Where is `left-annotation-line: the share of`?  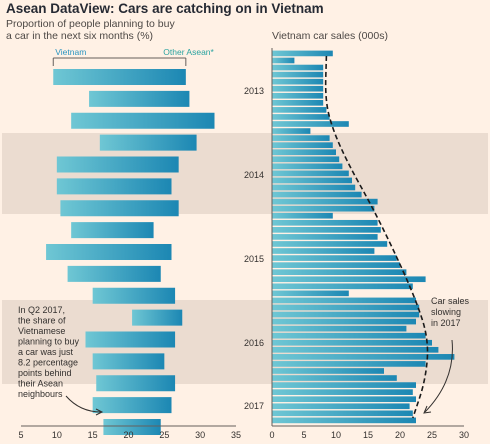 left-annotation-line: the share of is located at coordinates (42, 321).